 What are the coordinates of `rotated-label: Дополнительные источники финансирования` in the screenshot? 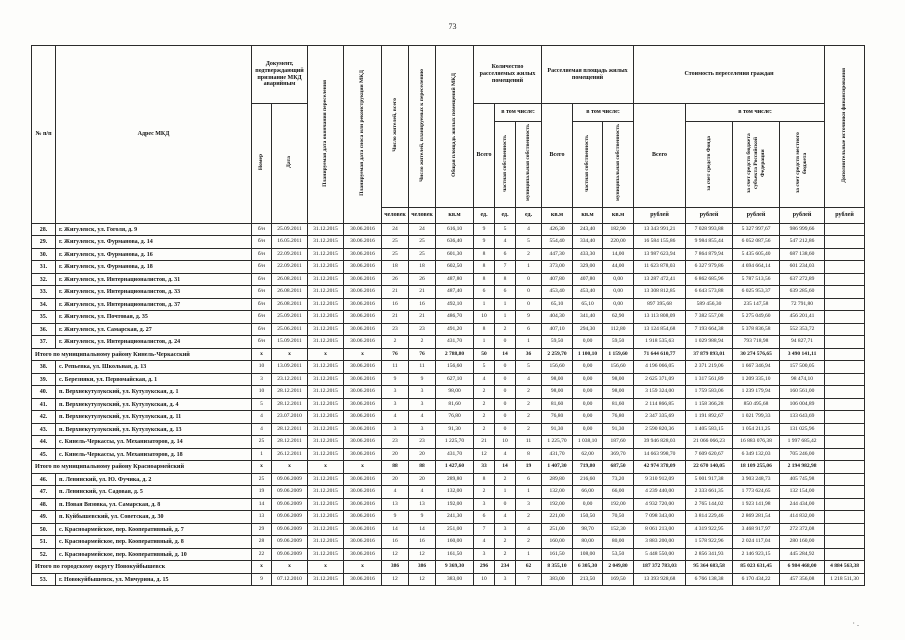 It's located at (844, 125).